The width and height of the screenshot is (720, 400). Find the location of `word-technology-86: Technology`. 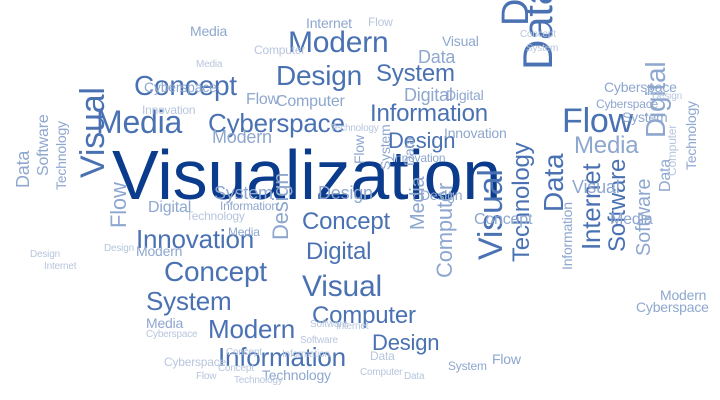

word-technology-86: Technology is located at coordinates (354, 128).